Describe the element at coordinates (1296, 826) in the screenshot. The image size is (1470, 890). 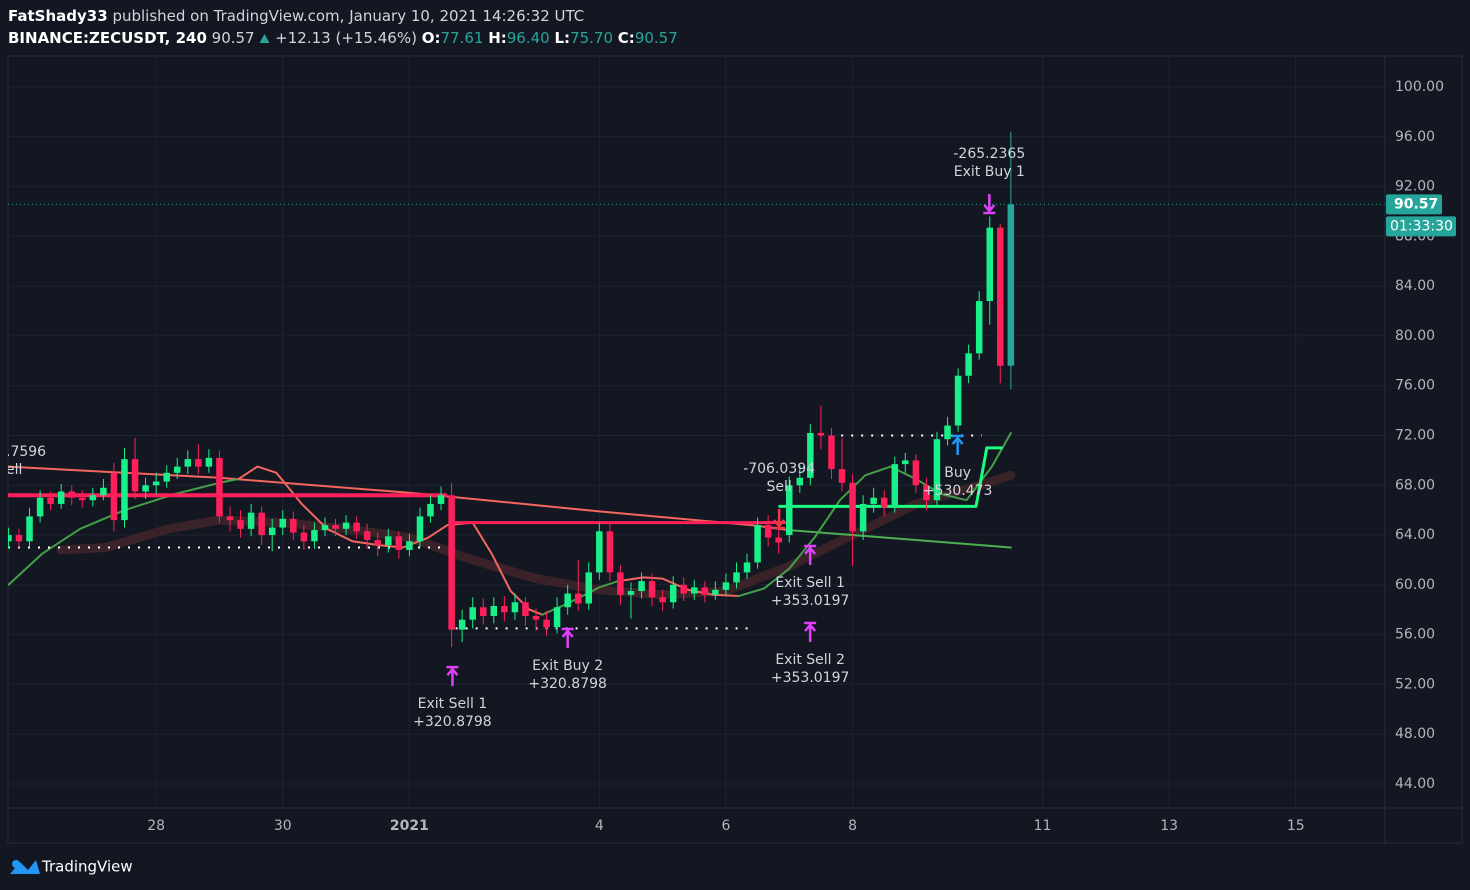
I see `x-tick-label: 15` at that location.